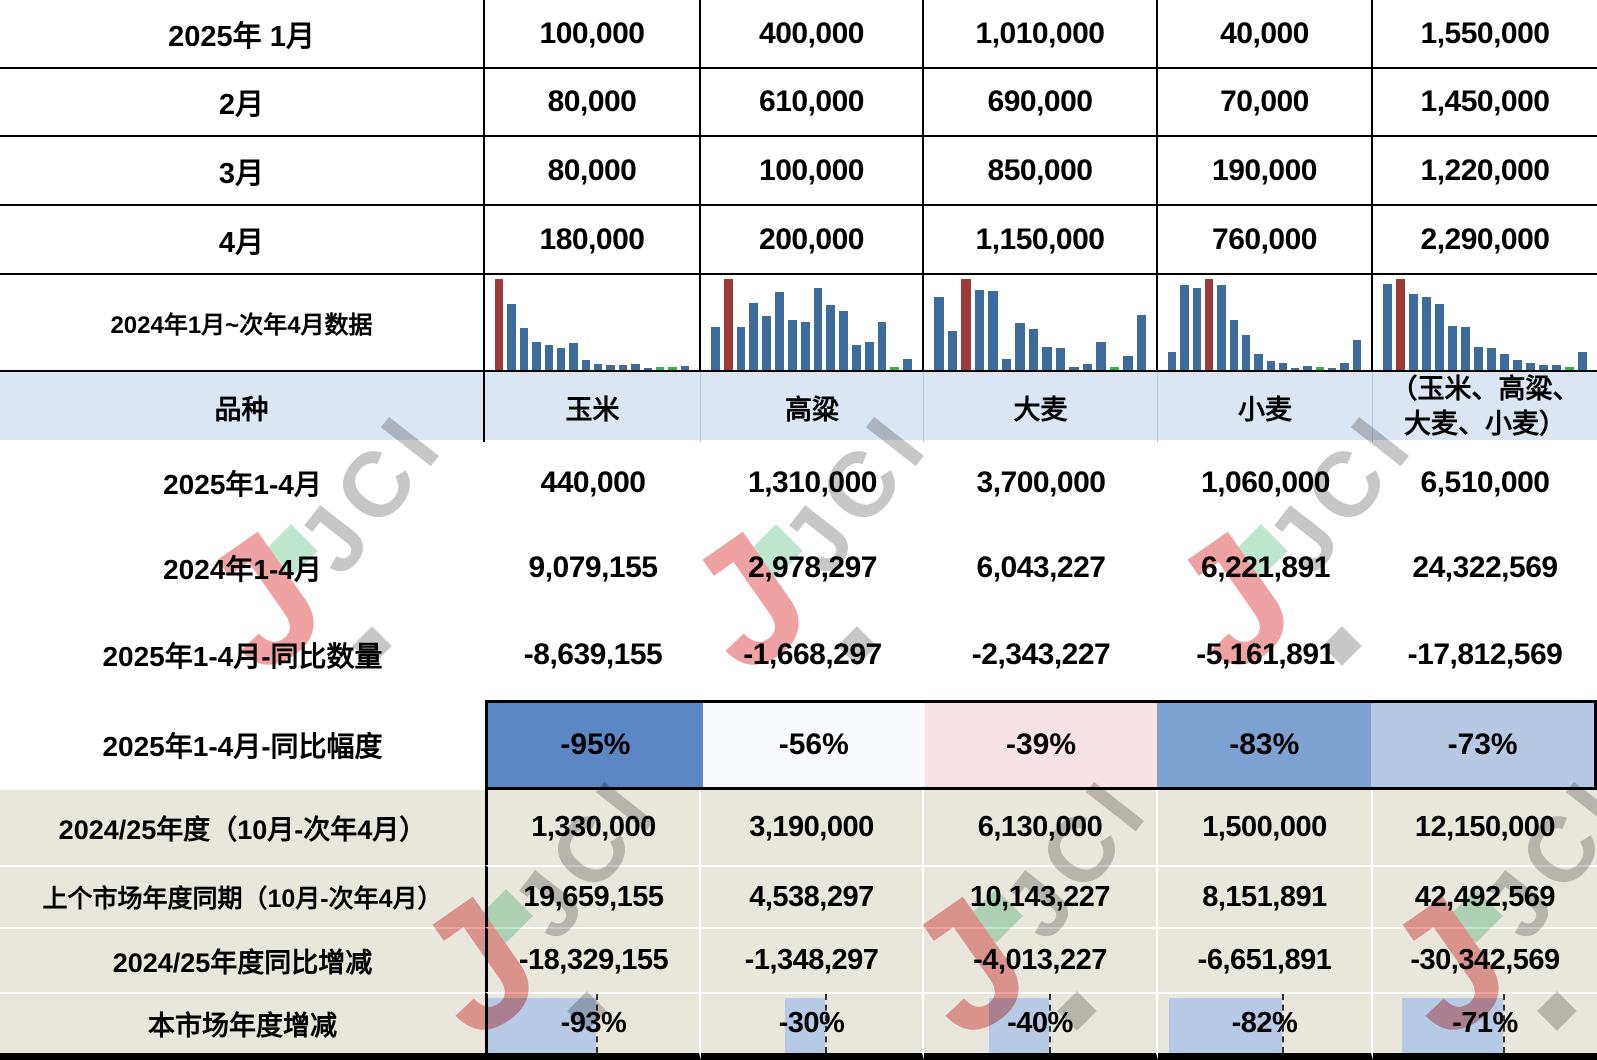 The width and height of the screenshot is (1597, 1060). Describe the element at coordinates (812, 171) in the screenshot. I see `value-cell: 100,000` at that location.